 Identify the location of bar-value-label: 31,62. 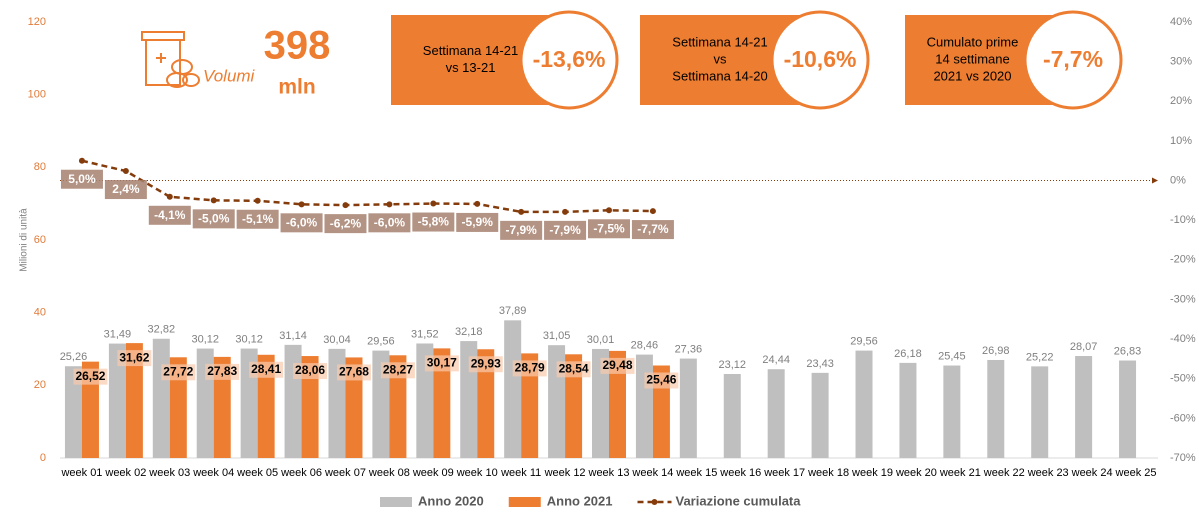
(134, 357).